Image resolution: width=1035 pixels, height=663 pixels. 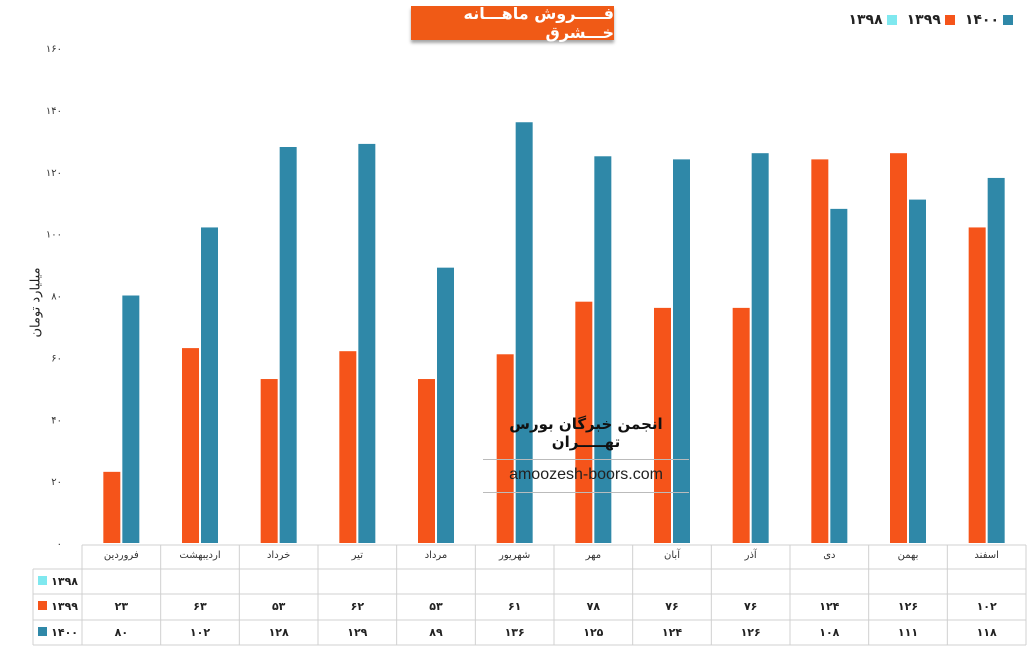 I want to click on legend: ۱۴۰۰ ۱۳۹۹ ۱۳۹۸, so click(x=930, y=20).